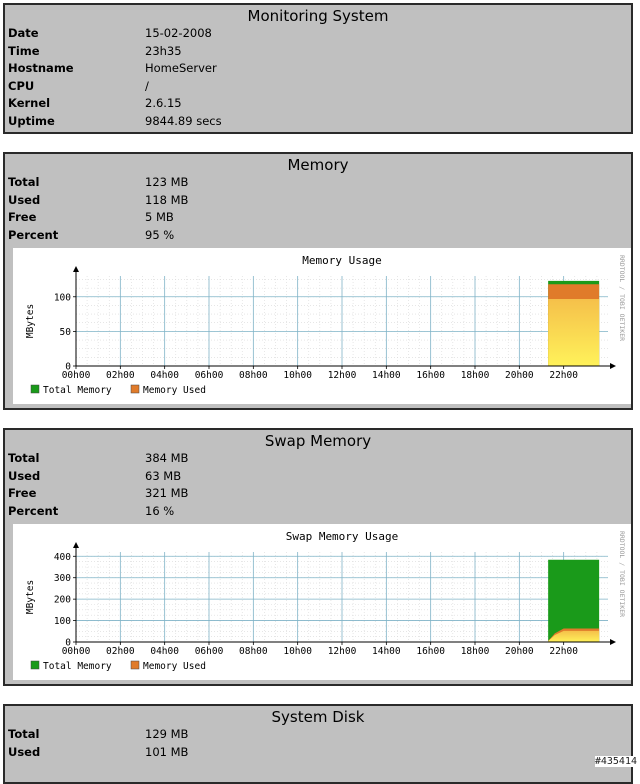 The image size is (640, 784). What do you see at coordinates (318, 441) in the screenshot?
I see `swap-title: Swap Memory` at bounding box center [318, 441].